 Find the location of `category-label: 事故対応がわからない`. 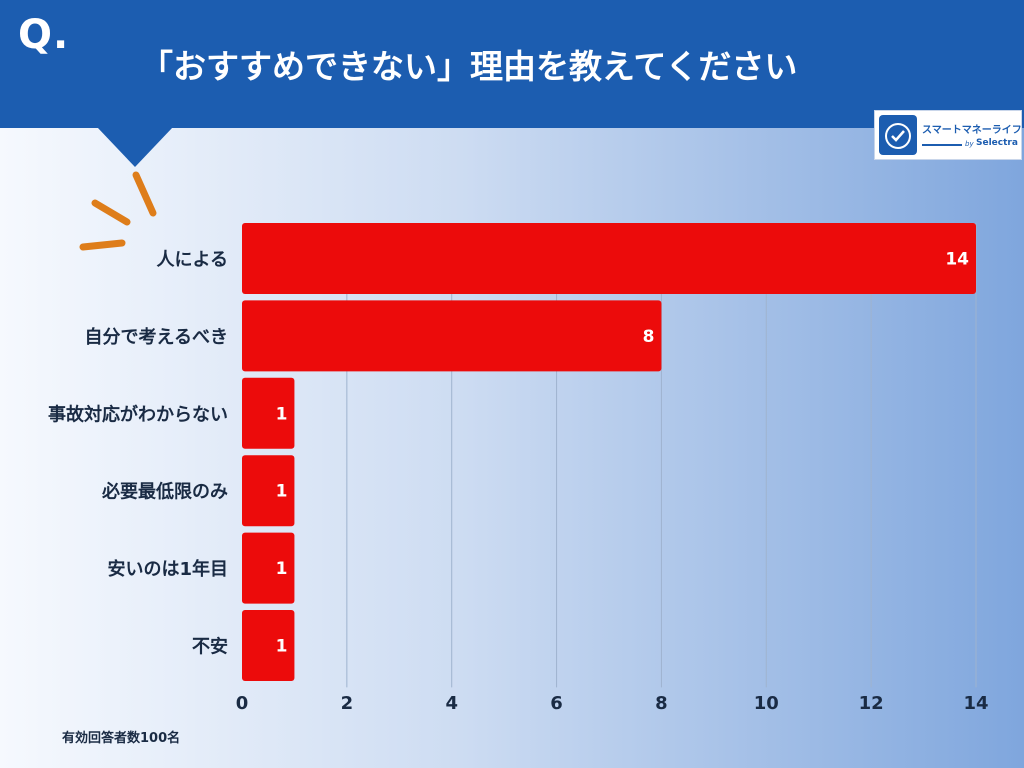

category-label: 事故対応がわからない is located at coordinates (138, 414).